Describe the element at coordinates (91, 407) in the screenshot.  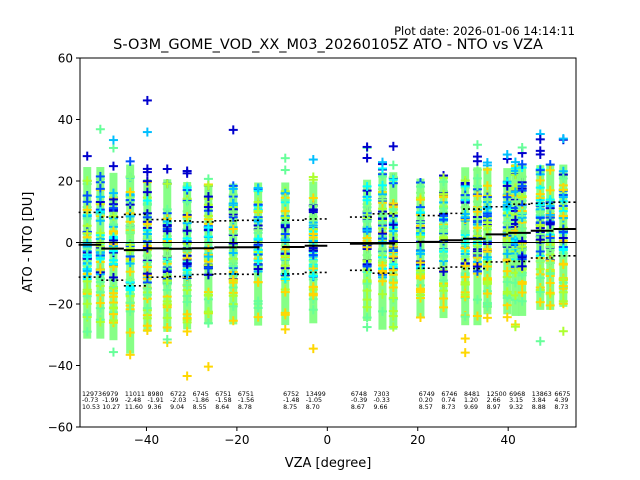
I see `bin-stat-std: 10.53` at that location.